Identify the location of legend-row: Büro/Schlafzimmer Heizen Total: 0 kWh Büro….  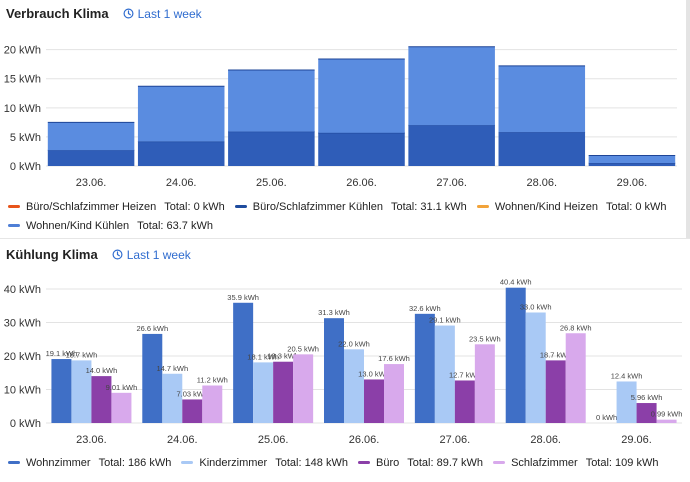
(342, 206).